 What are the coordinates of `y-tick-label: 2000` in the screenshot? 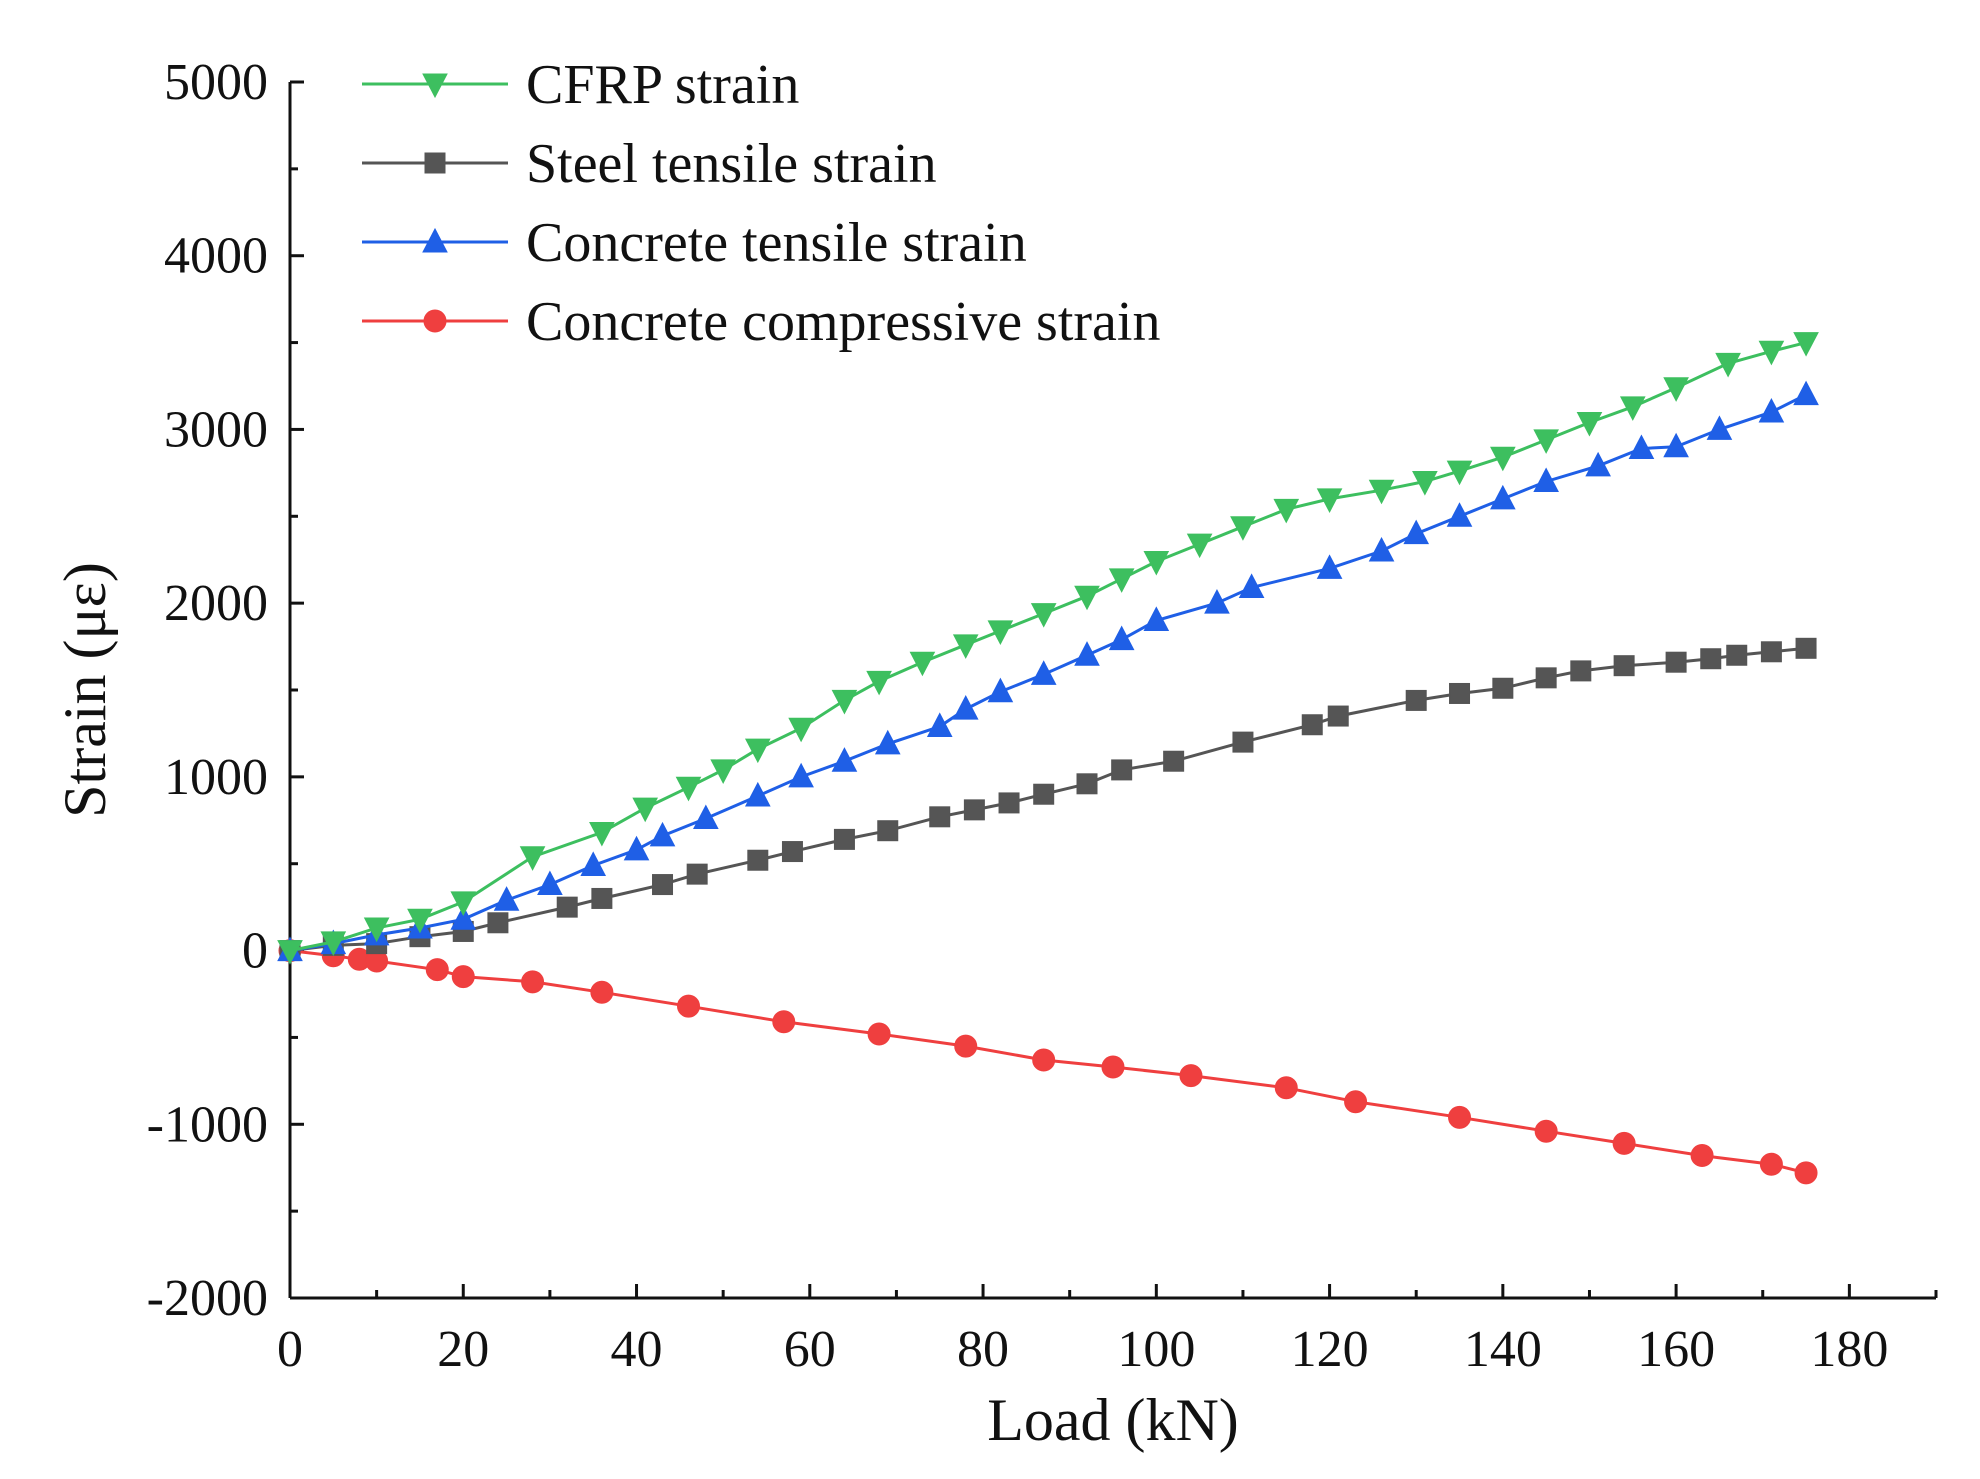 It's located at (216, 603).